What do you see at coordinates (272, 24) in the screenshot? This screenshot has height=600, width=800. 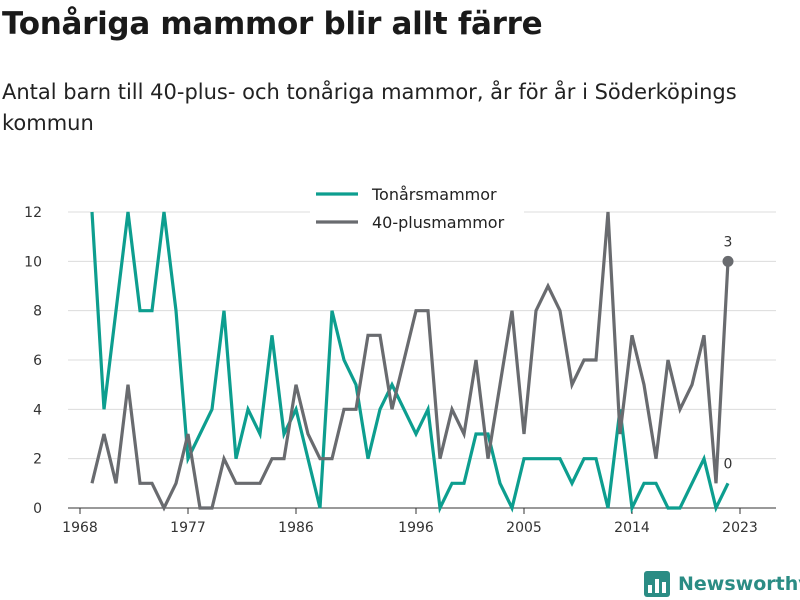 I see `chart-title: Tonåriga mammor blir allt färre` at bounding box center [272, 24].